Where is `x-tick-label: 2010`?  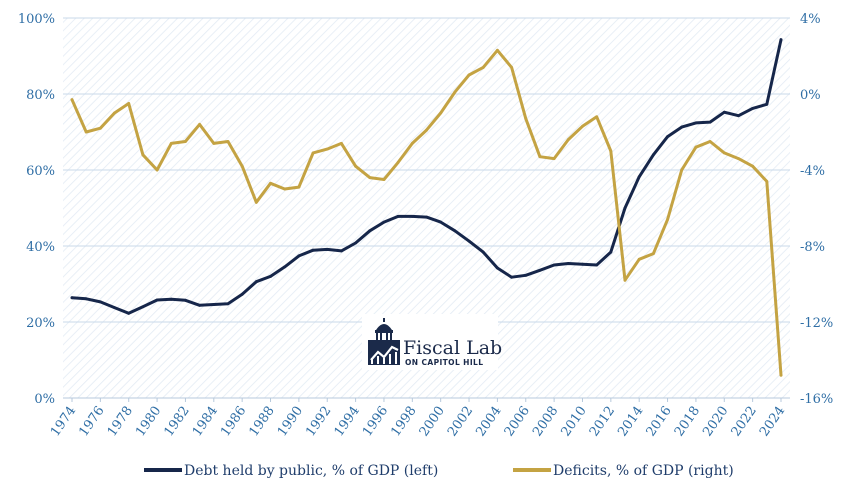
x-tick-label: 2010 is located at coordinates (573, 422).